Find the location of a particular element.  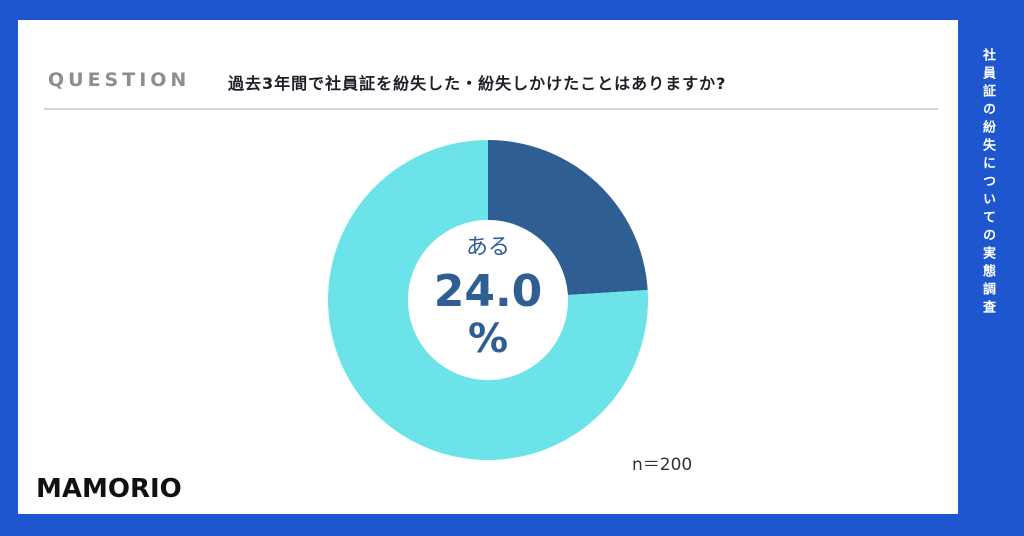

question-text: 過去3年間で社員証を紛失した・紛失しかけたことはありますか? is located at coordinates (477, 83).